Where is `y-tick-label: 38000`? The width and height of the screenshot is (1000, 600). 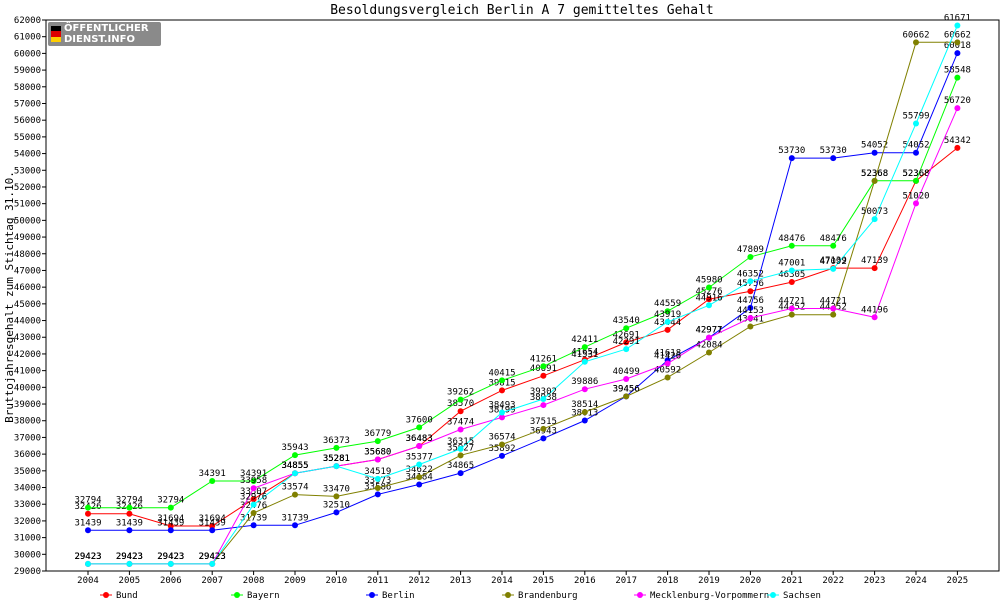 y-tick-label: 38000 is located at coordinates (27, 422).